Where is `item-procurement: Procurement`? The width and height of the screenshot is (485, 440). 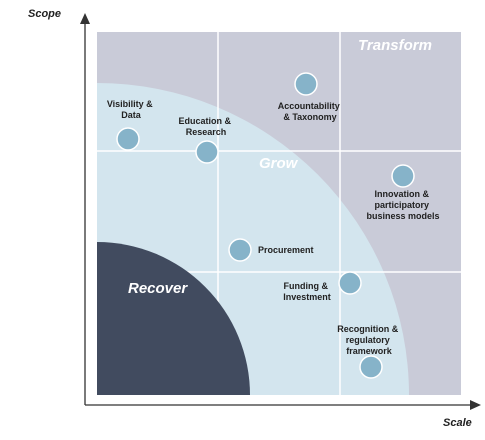
item-procurement: Procurement is located at coordinates (271, 250).